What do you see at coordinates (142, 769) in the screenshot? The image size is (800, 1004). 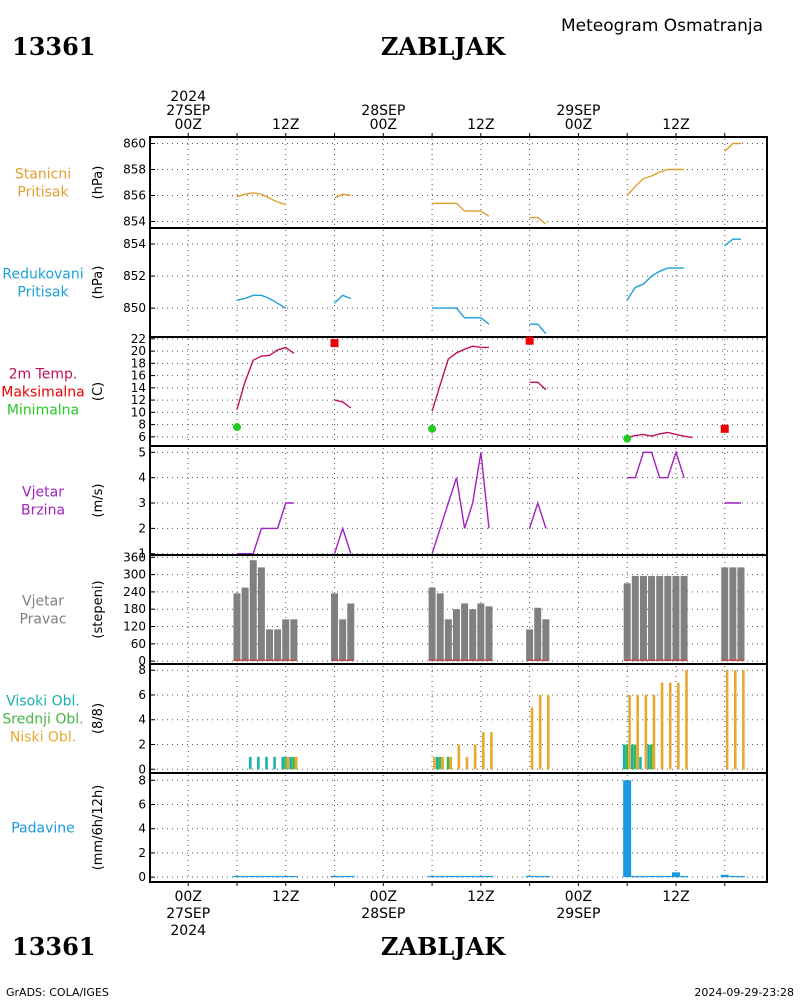 I see `clouds-ytick-label: 0` at bounding box center [142, 769].